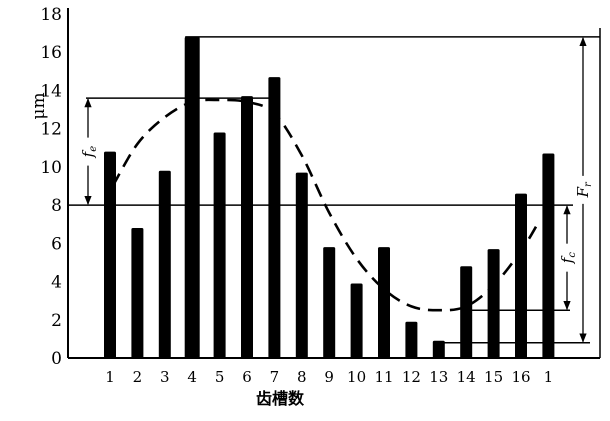 The image size is (610, 421). Describe the element at coordinates (192, 377) in the screenshot. I see `x-tick-label: 4` at that location.